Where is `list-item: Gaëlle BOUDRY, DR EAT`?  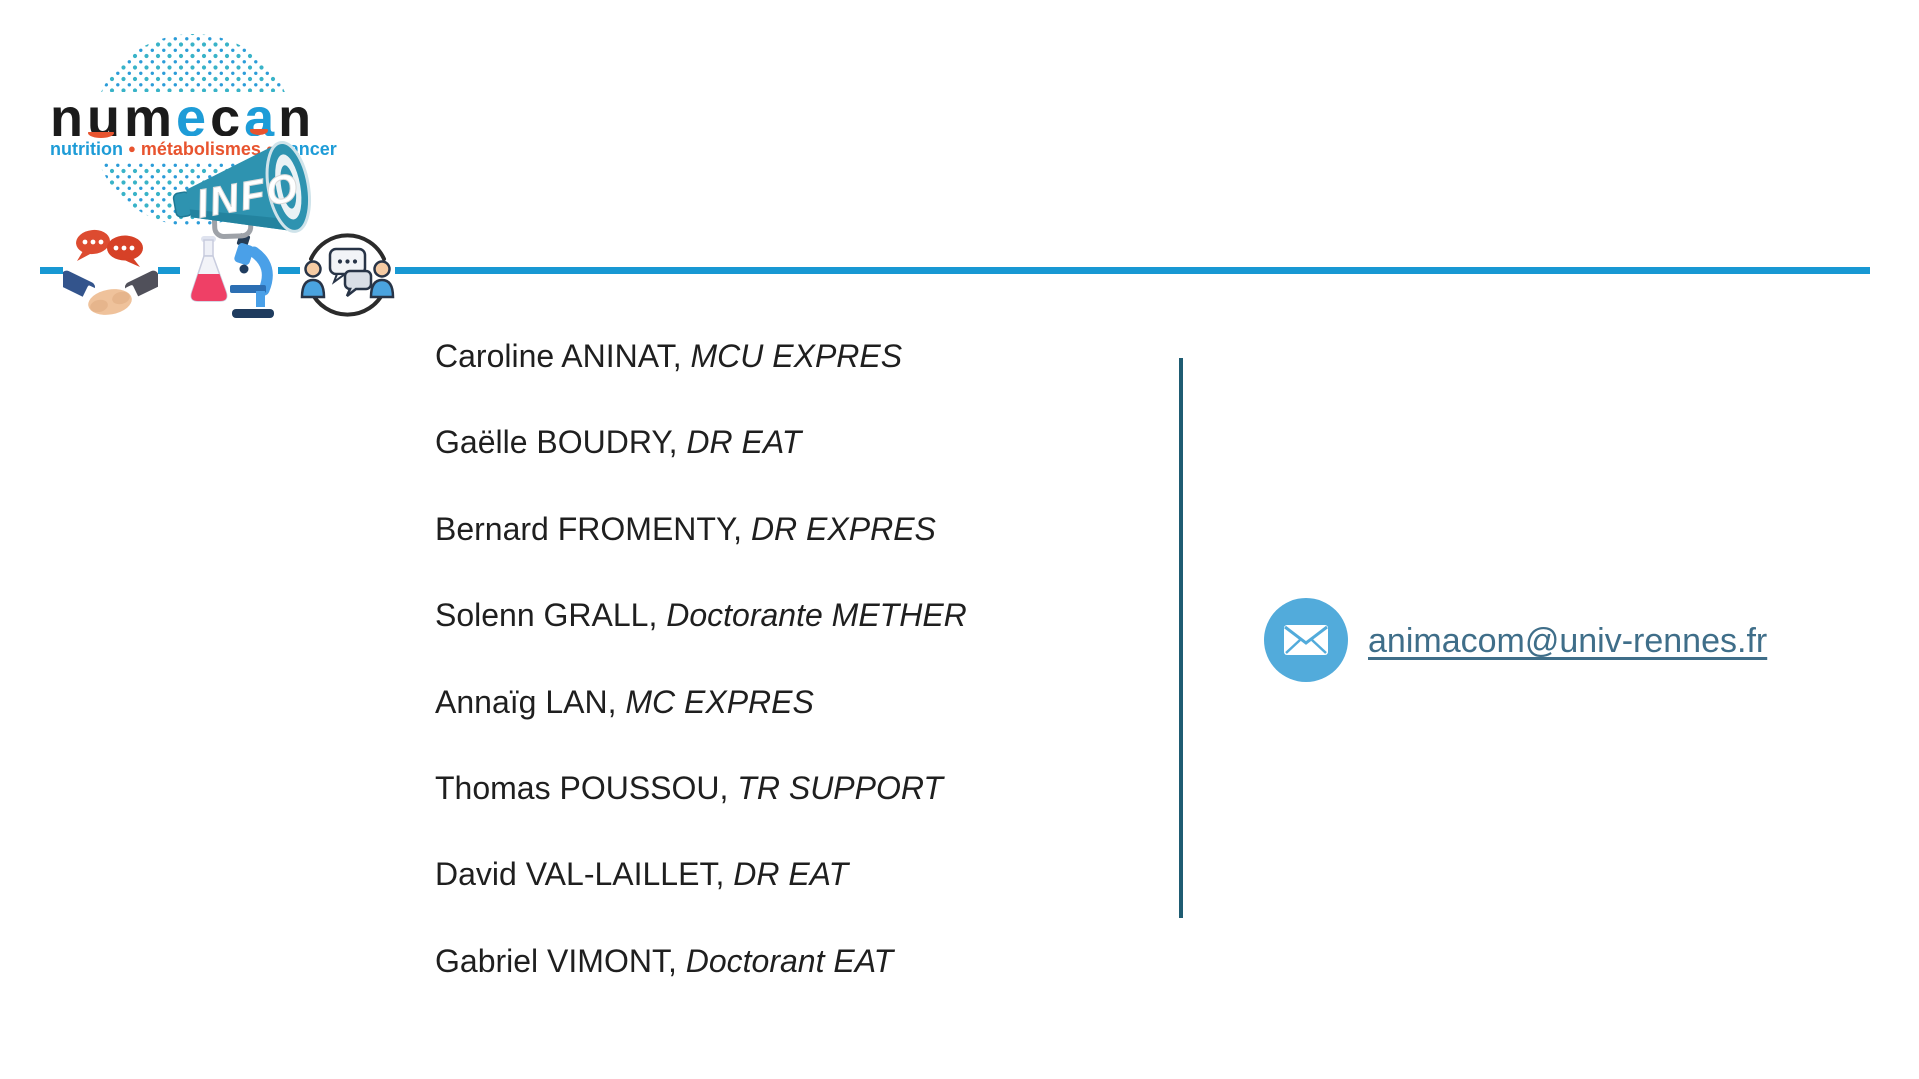
list-item: Gaëlle BOUDRY, DR EAT is located at coordinates (701, 442).